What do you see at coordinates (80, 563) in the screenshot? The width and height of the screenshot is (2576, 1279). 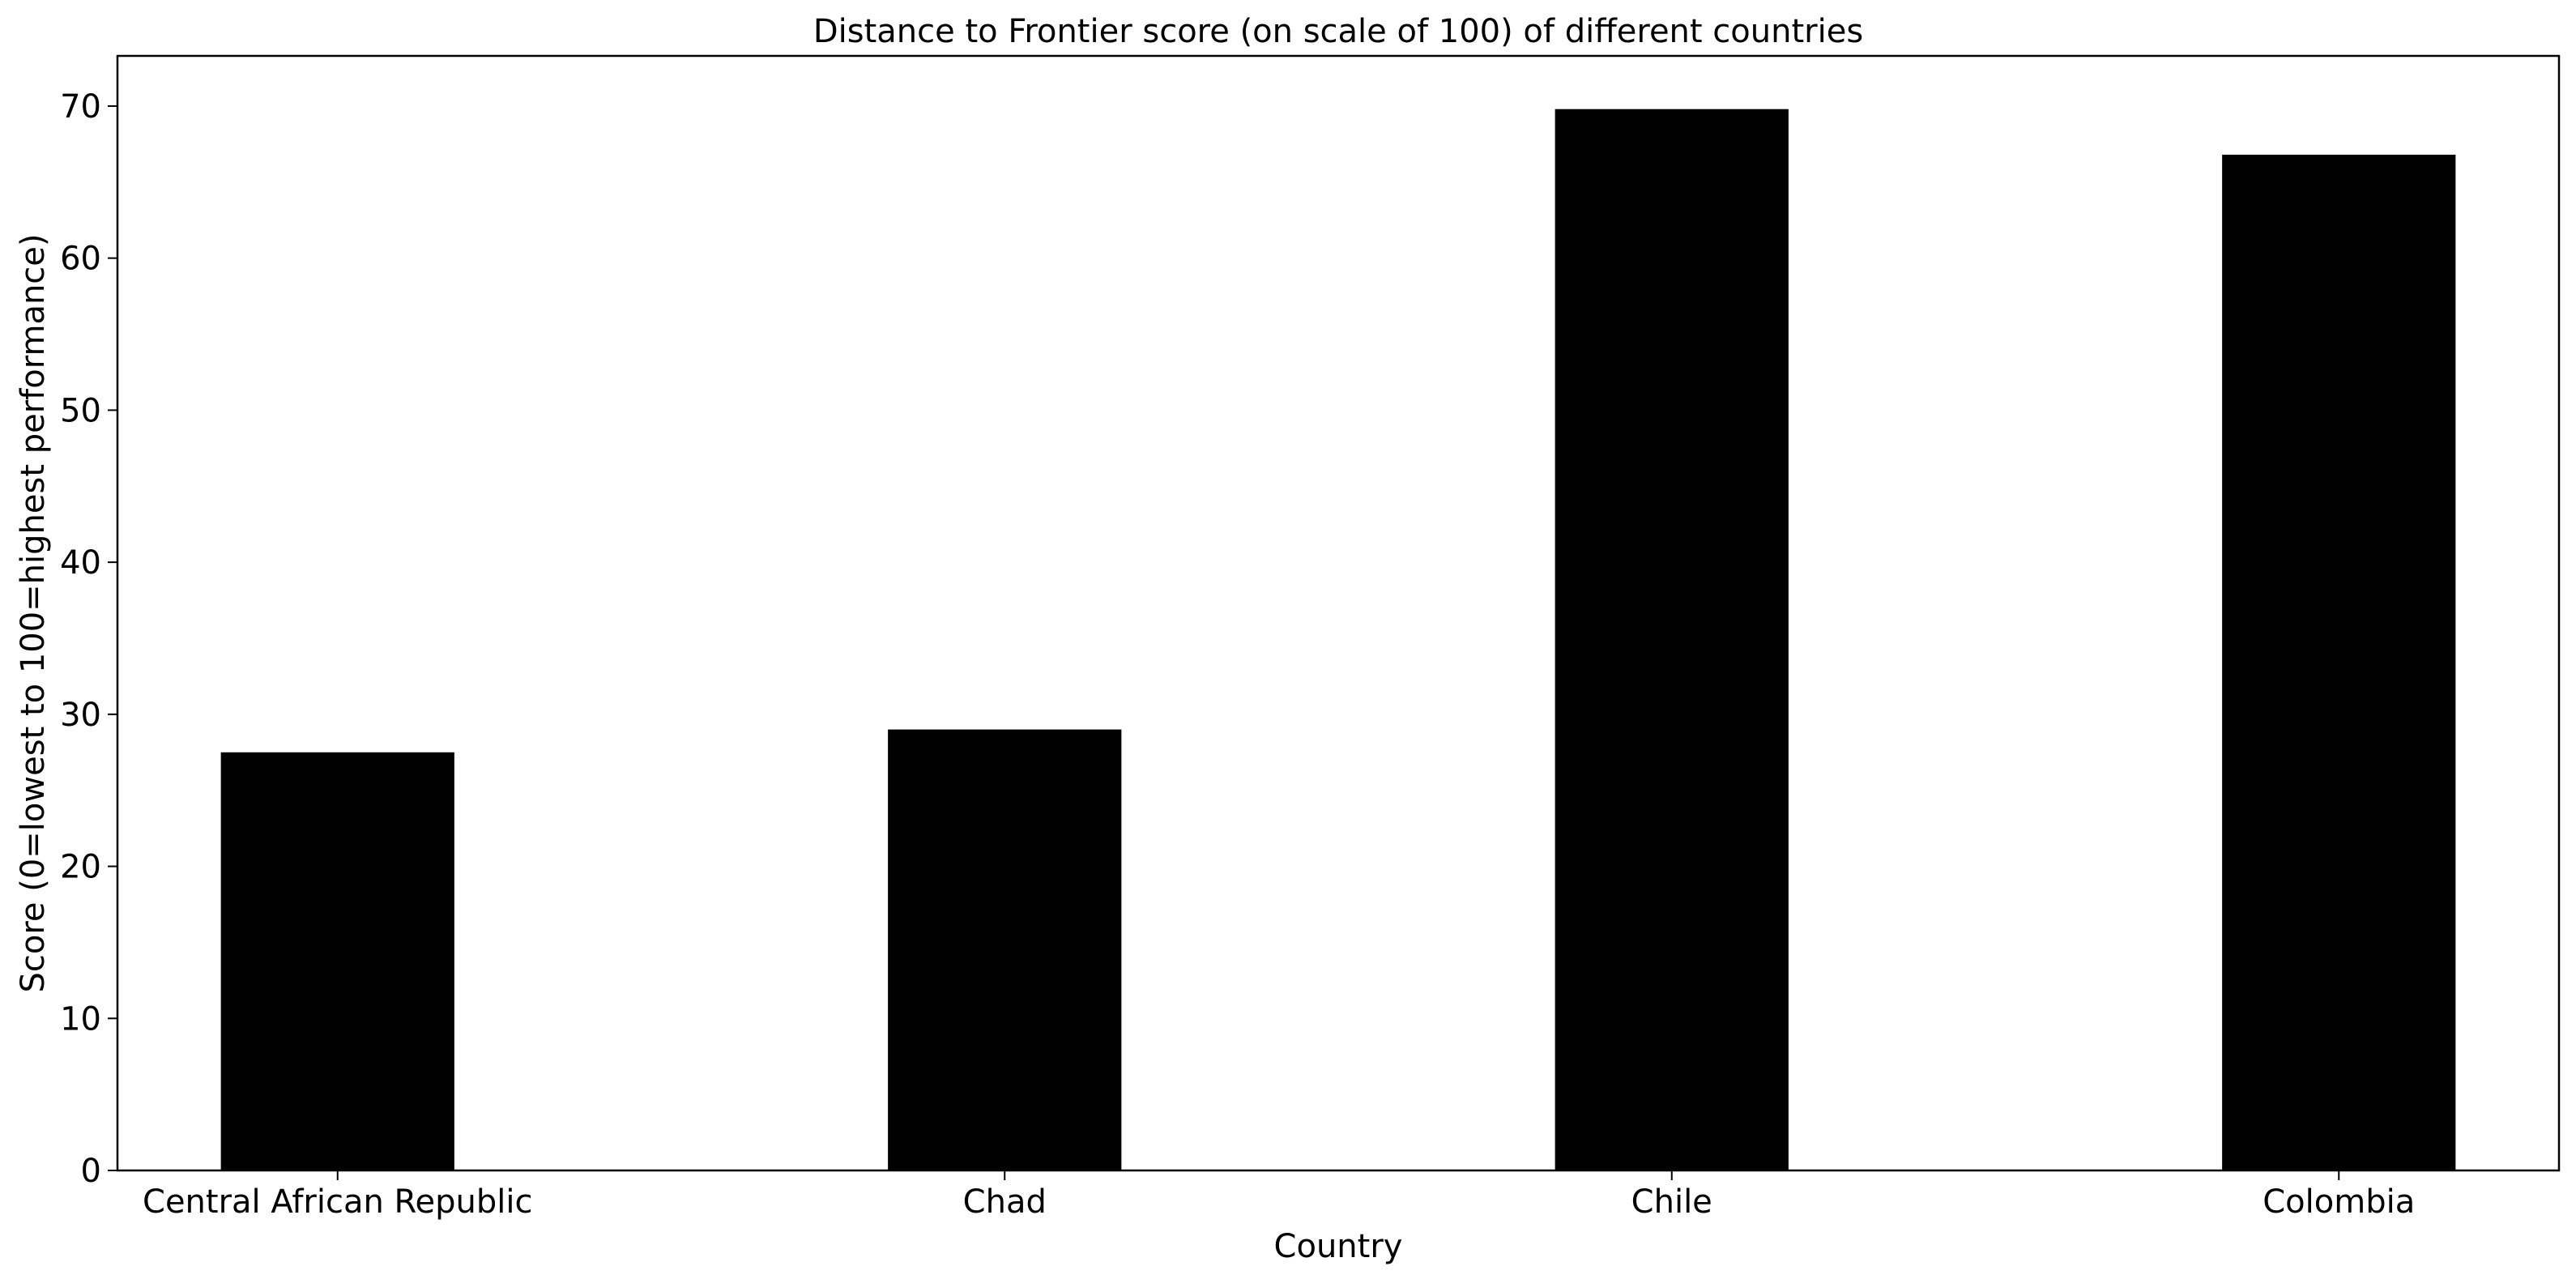 I see `y-tick-label: 40` at bounding box center [80, 563].